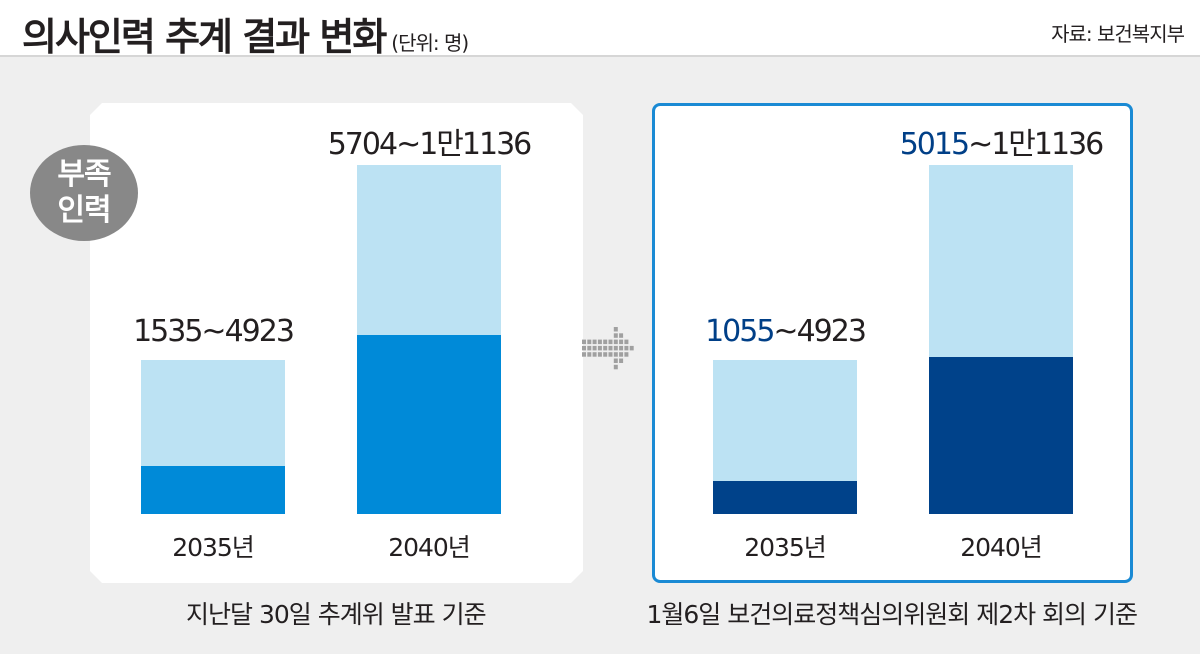  Describe the element at coordinates (608, 348) in the screenshot. I see `arrow-right-icon` at that location.